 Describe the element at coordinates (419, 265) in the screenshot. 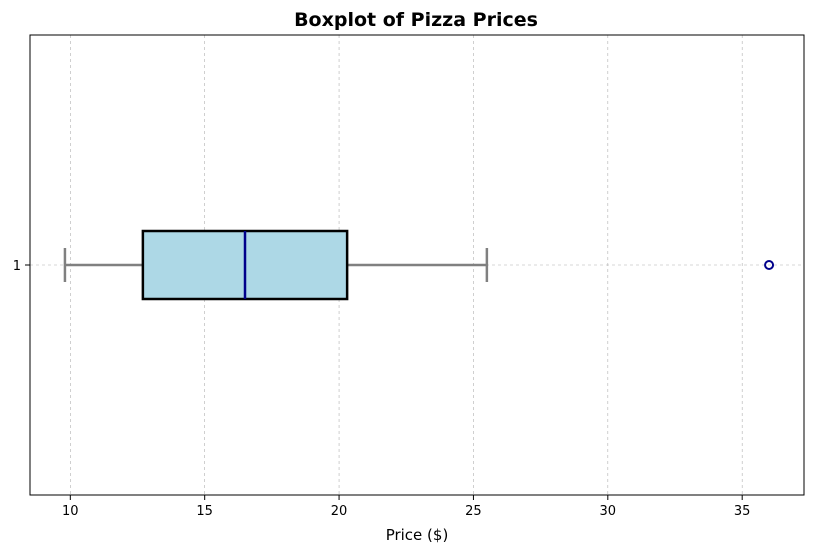

I see `box-layer` at that location.